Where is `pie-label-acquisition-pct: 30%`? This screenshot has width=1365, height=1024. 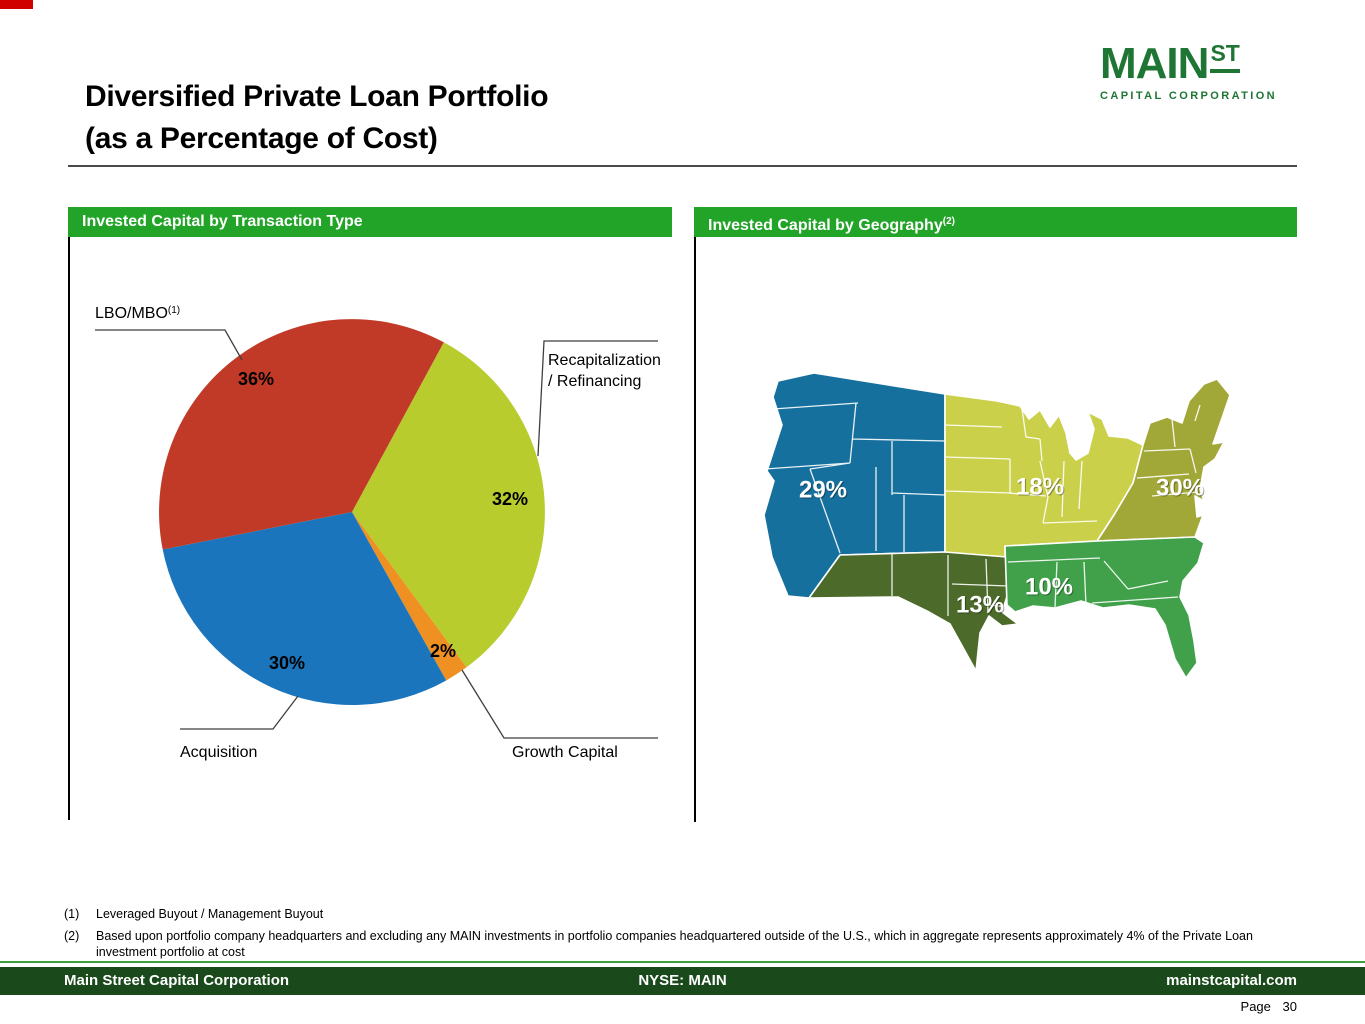
pie-label-acquisition-pct: 30% is located at coordinates (287, 663).